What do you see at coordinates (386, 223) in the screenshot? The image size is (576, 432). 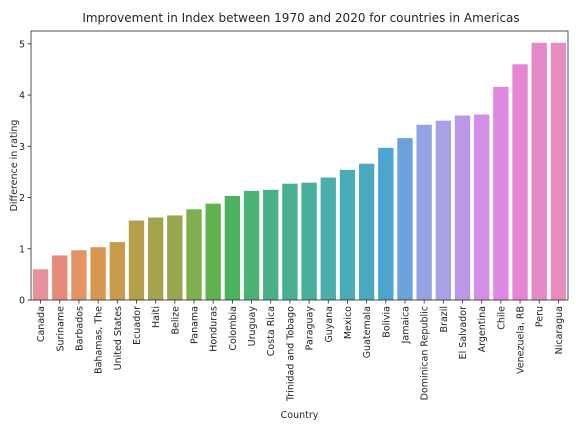 I see `bar-bolivia` at bounding box center [386, 223].